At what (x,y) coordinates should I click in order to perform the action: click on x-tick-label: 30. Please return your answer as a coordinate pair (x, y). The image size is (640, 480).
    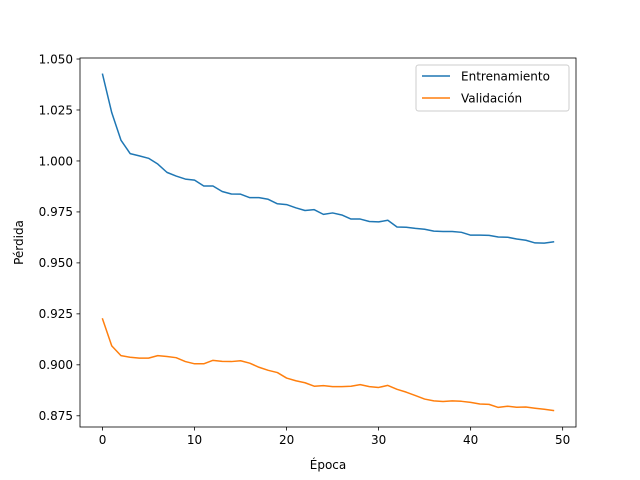
    Looking at the image, I should click on (378, 440).